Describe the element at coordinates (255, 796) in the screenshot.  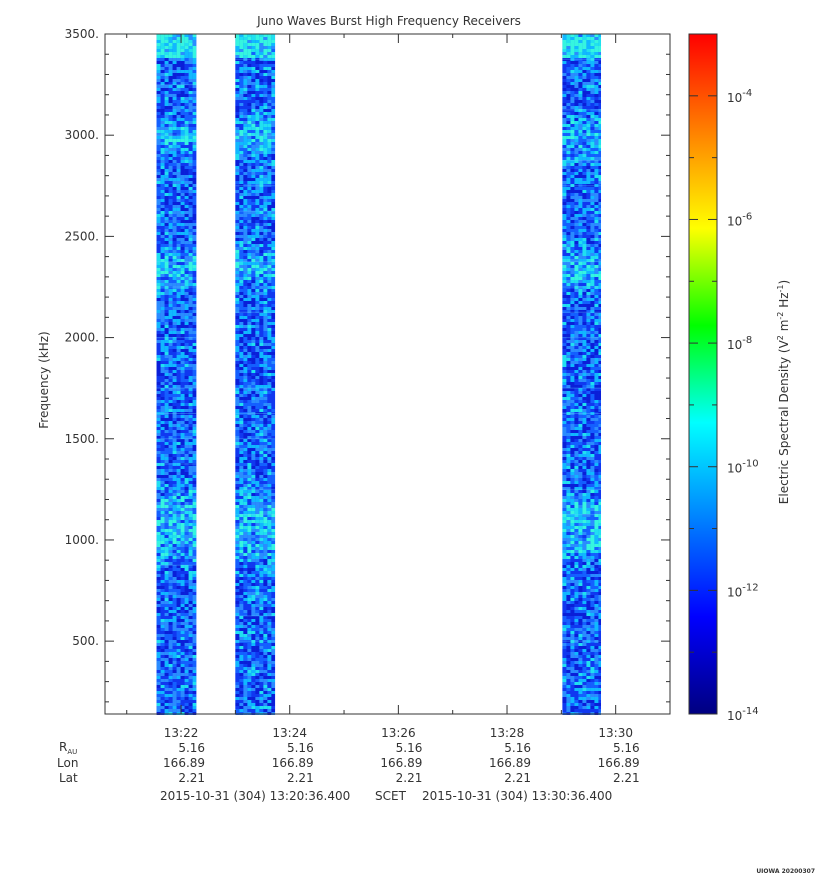
I see `time-range-start: 2015-10-31 (304) 13:20:36.400` at that location.